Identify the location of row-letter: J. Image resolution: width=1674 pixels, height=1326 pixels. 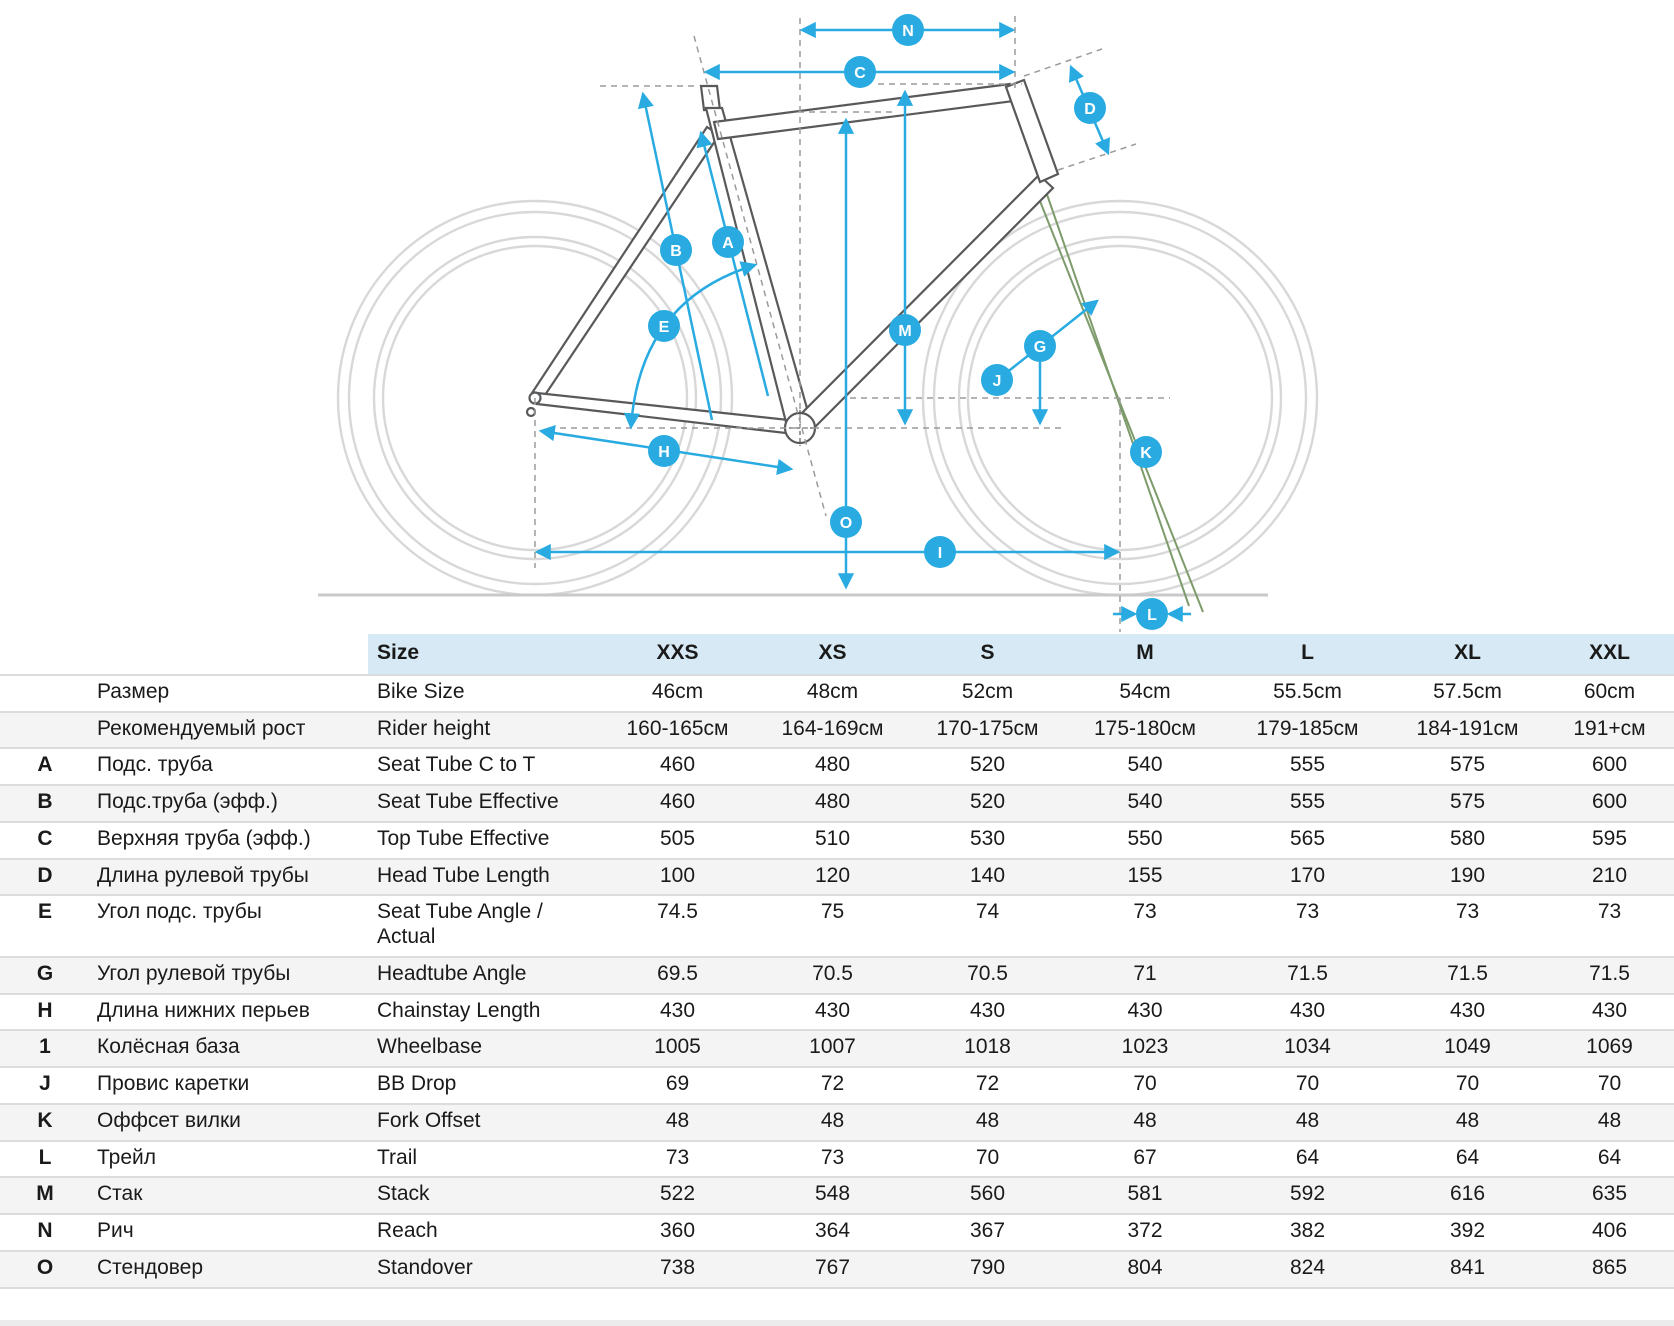
(45, 1084).